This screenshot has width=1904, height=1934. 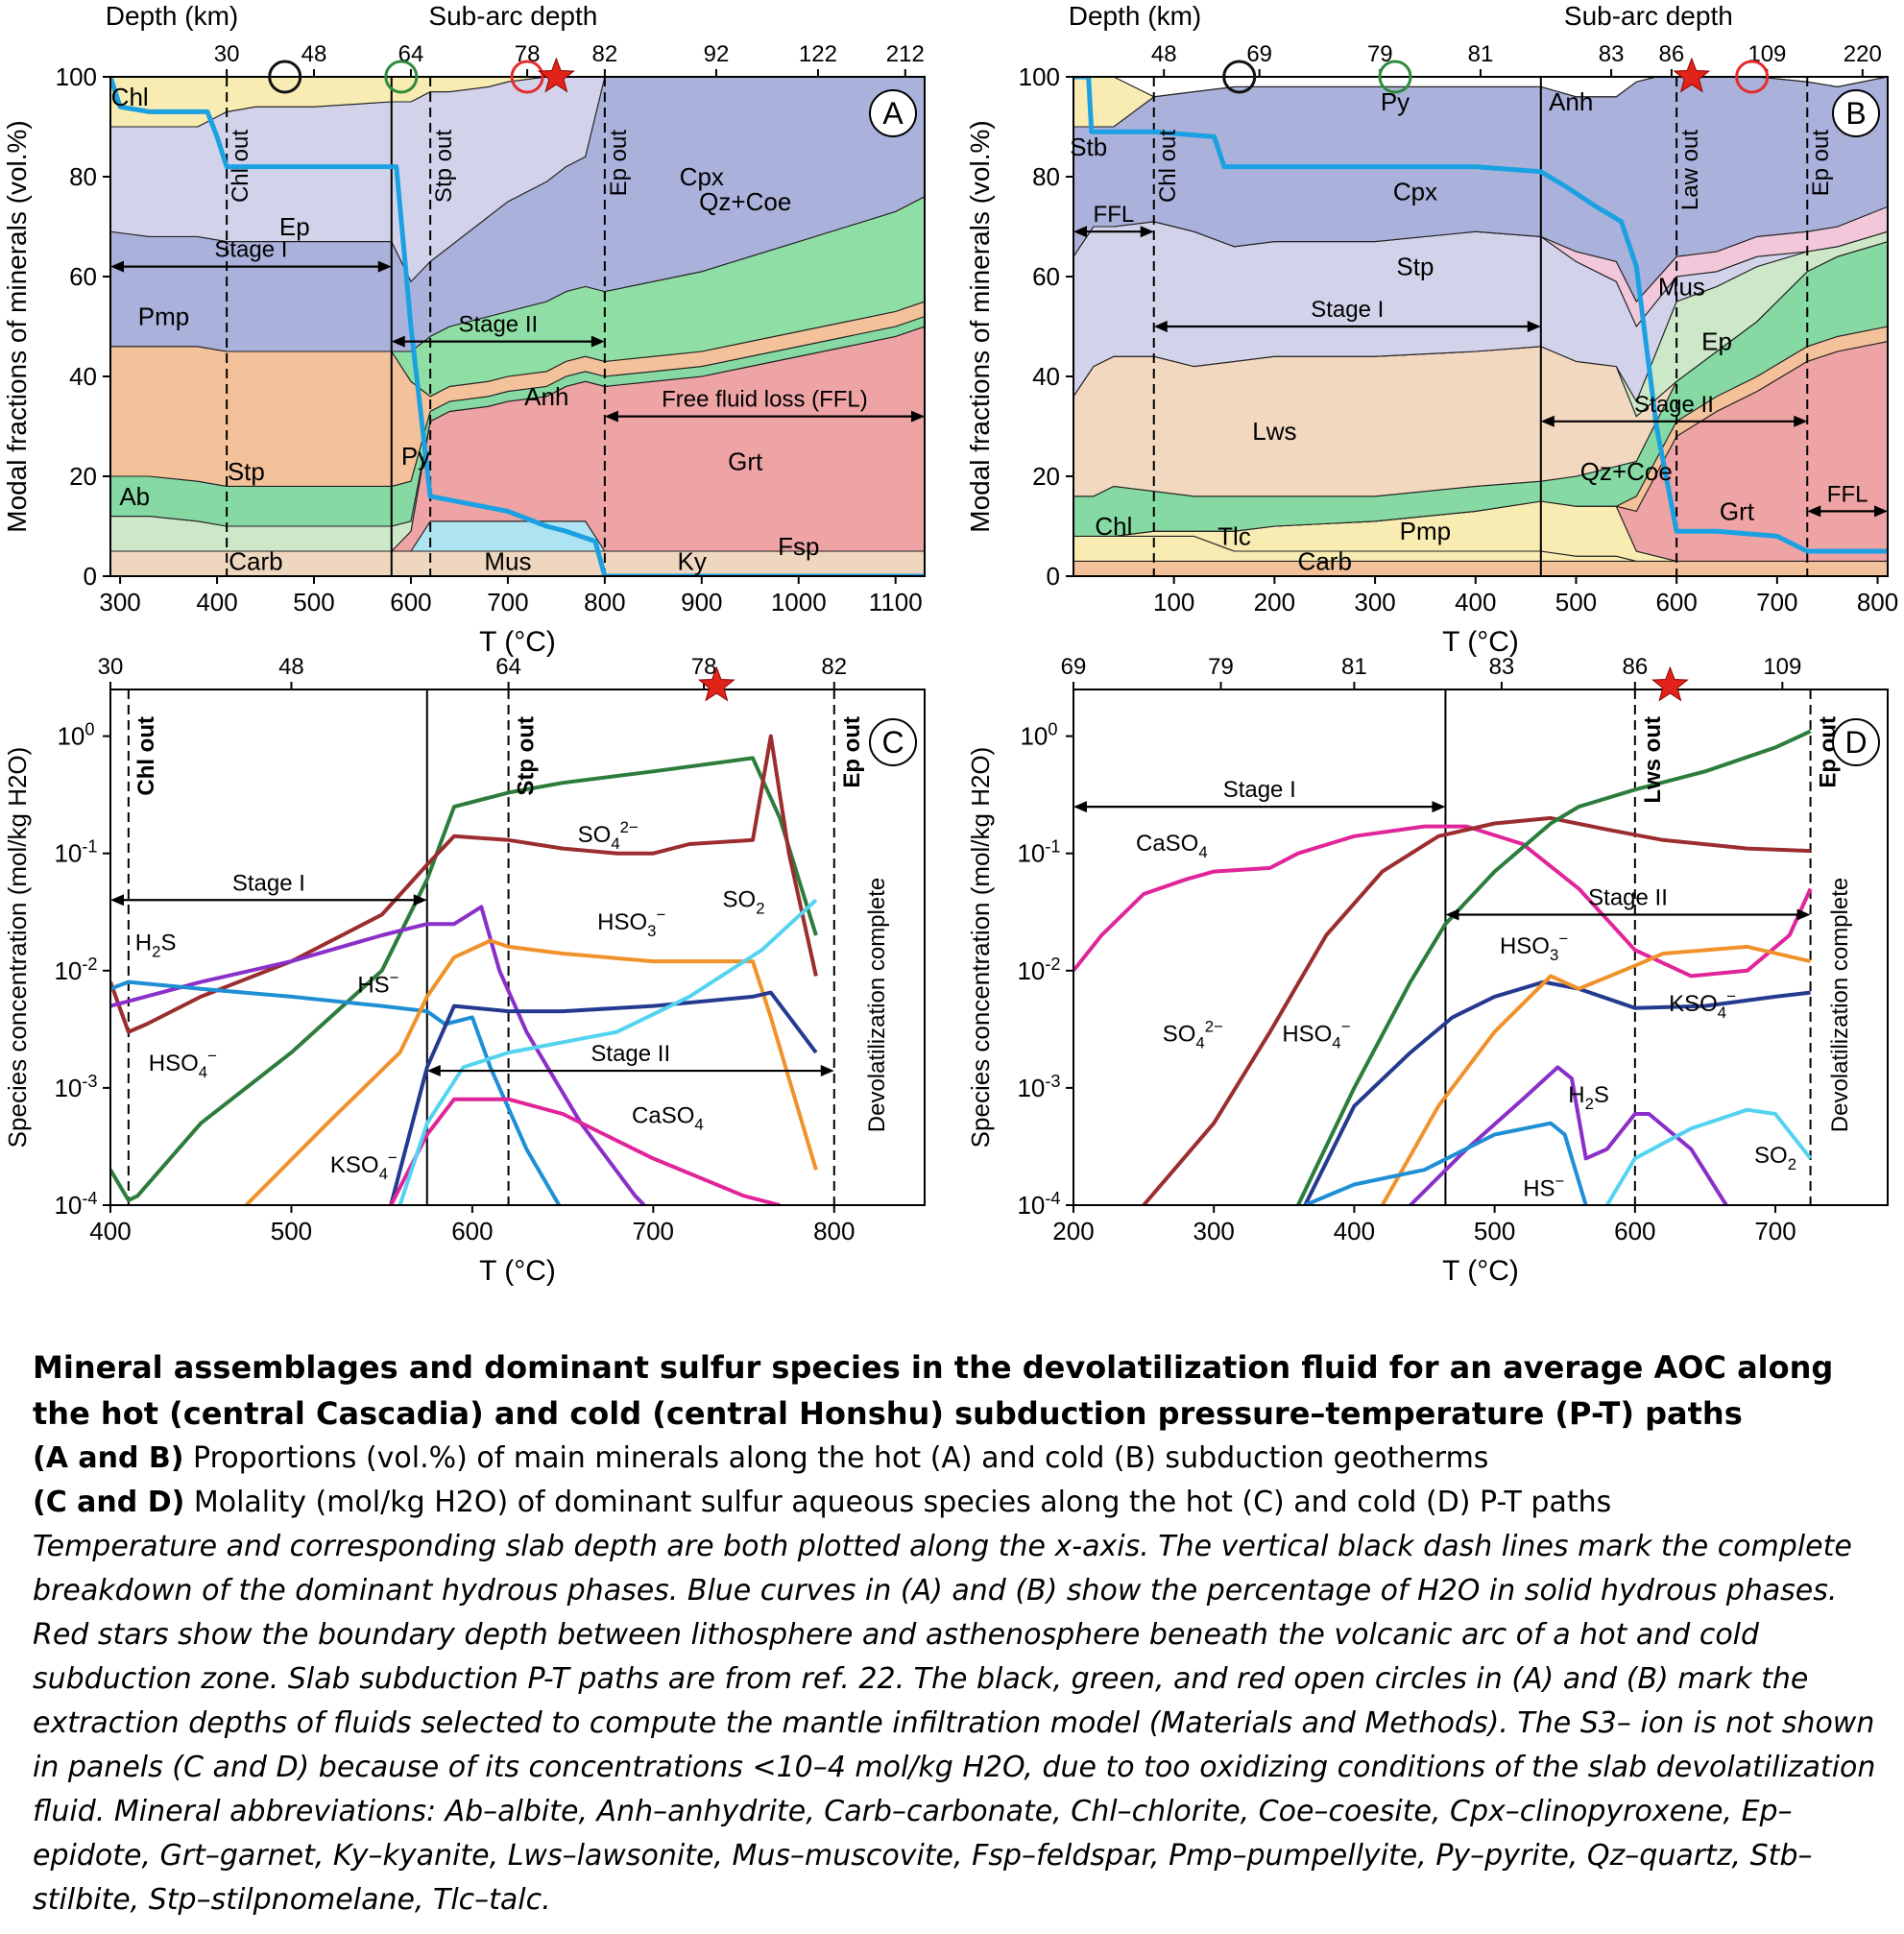 What do you see at coordinates (1275, 602) in the screenshot?
I see `x-tick-label: 200` at bounding box center [1275, 602].